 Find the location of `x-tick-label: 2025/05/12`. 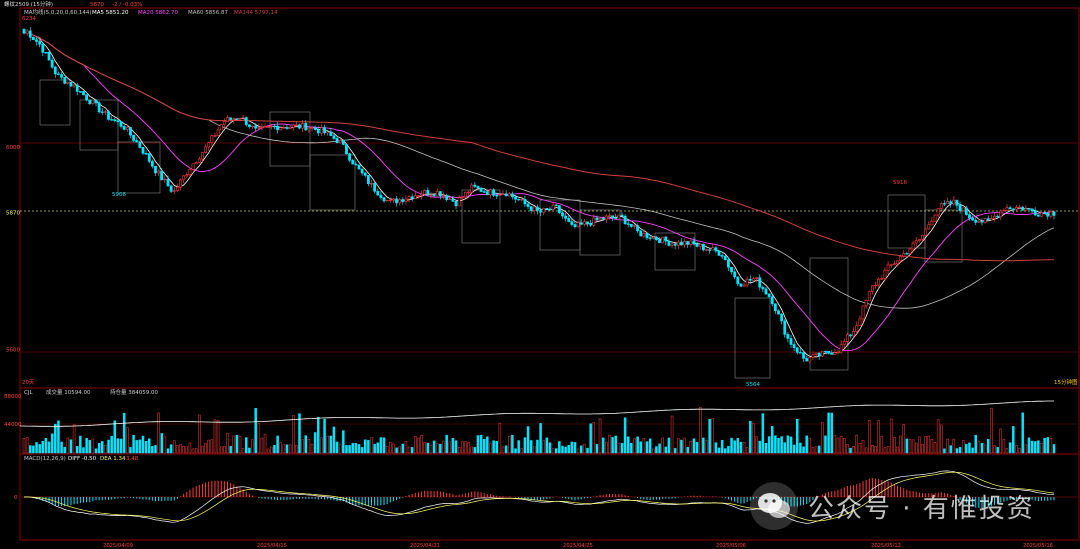

x-tick-label: 2025/05/12 is located at coordinates (886, 546).